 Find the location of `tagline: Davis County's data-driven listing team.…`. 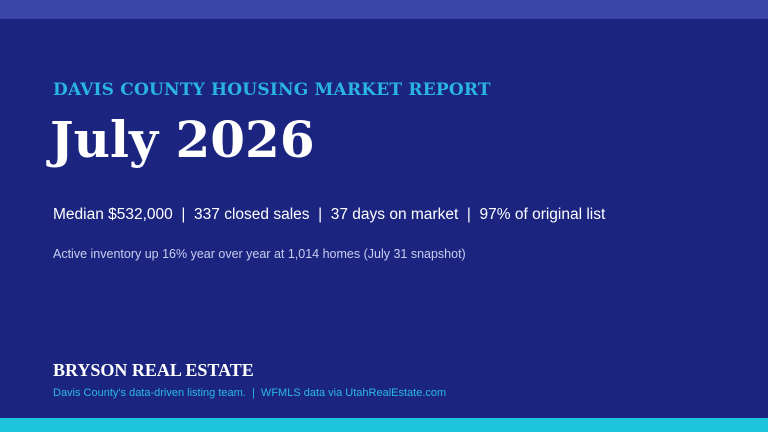

tagline: Davis County's data-driven listing team.… is located at coordinates (250, 393).